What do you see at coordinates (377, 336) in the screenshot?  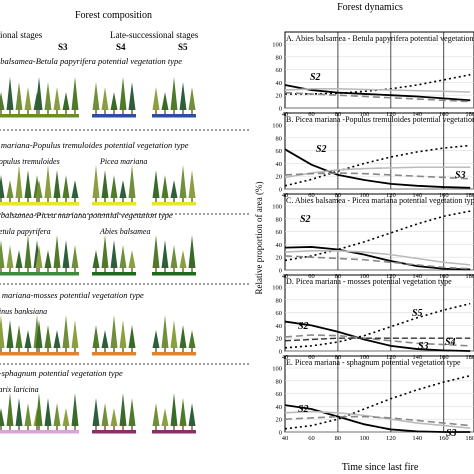 I see `series-line-solid-black` at bounding box center [377, 336].